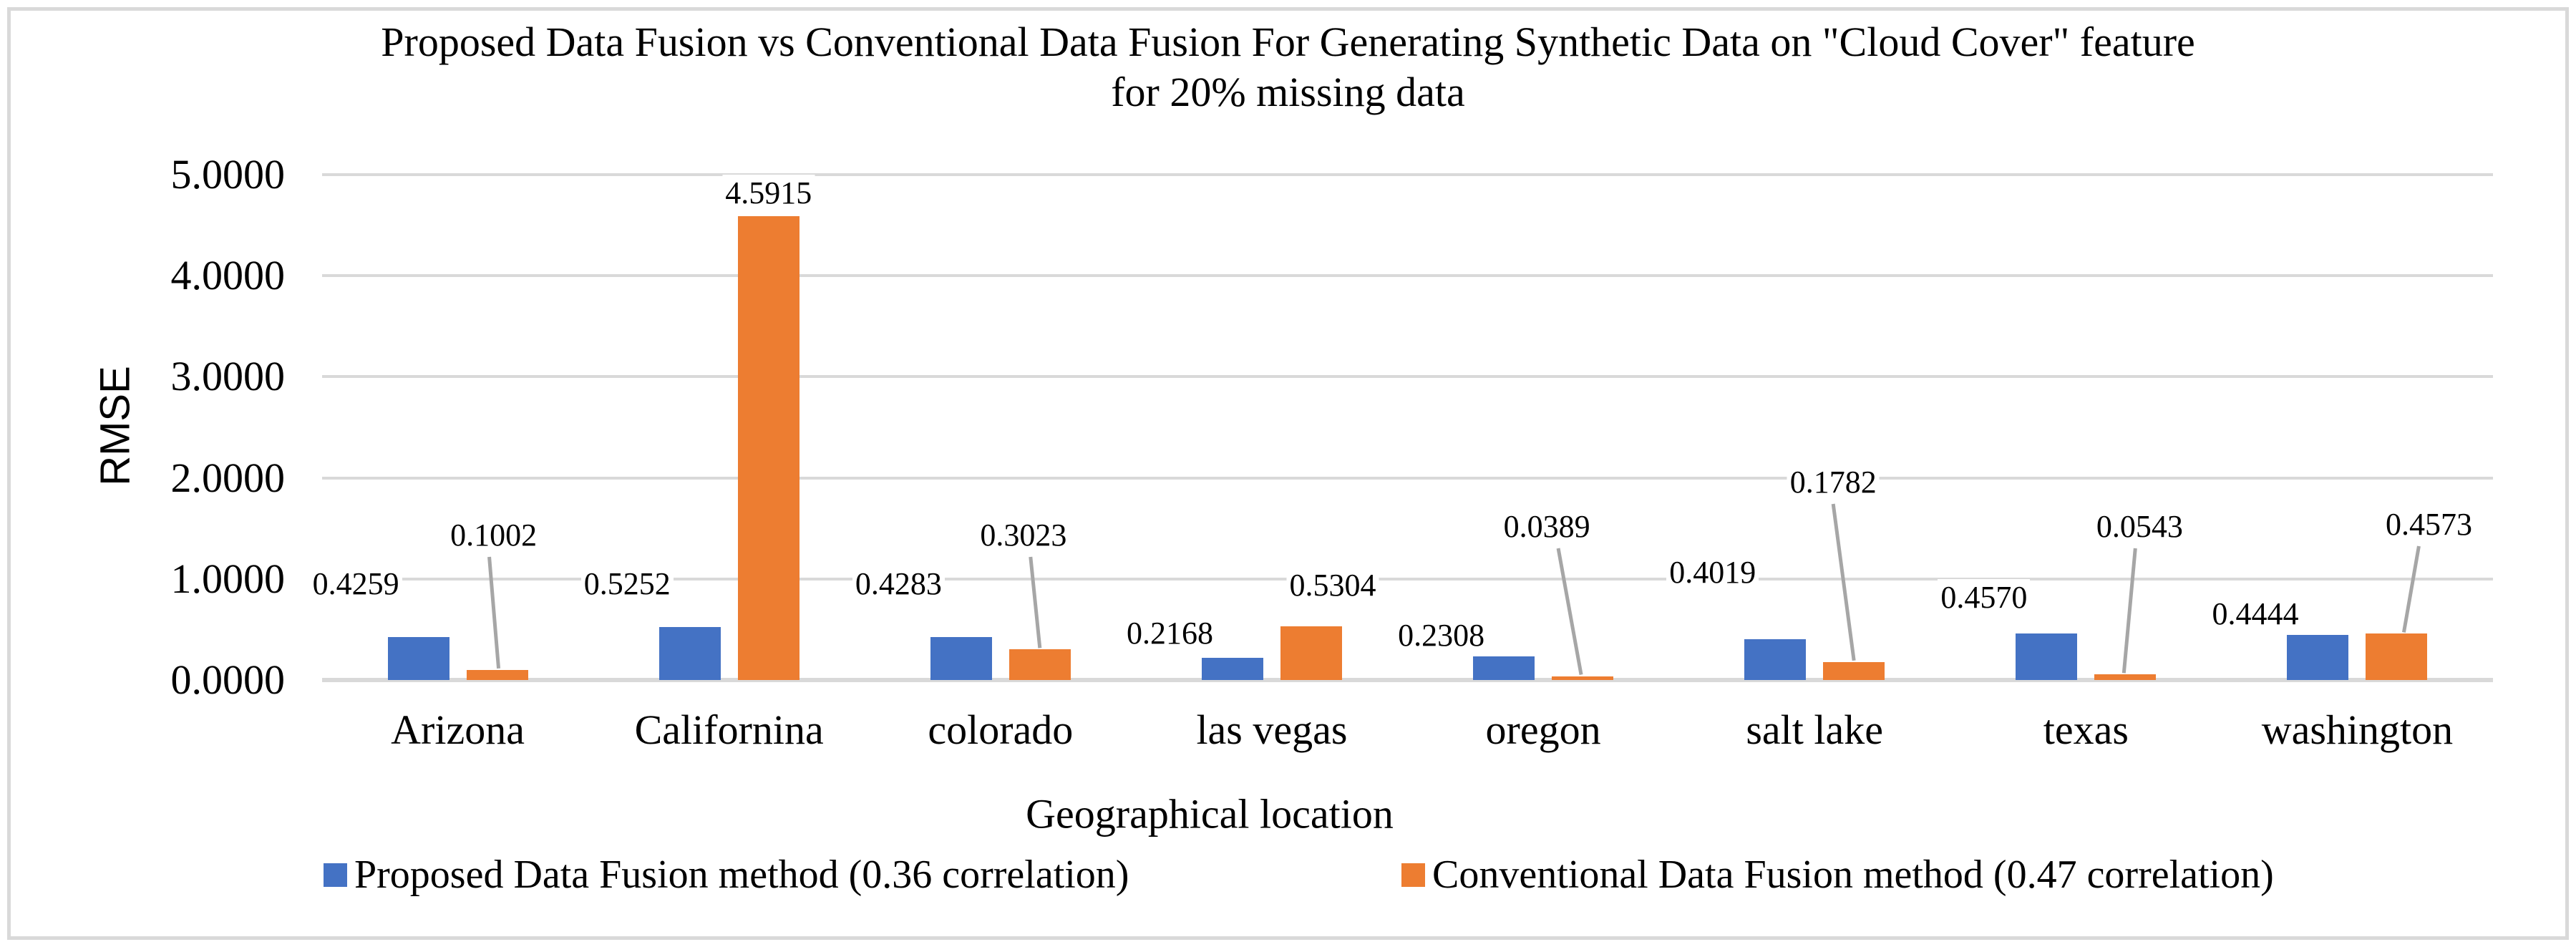  Describe the element at coordinates (1843, 582) in the screenshot. I see `leader-line-salt-lake` at that location.